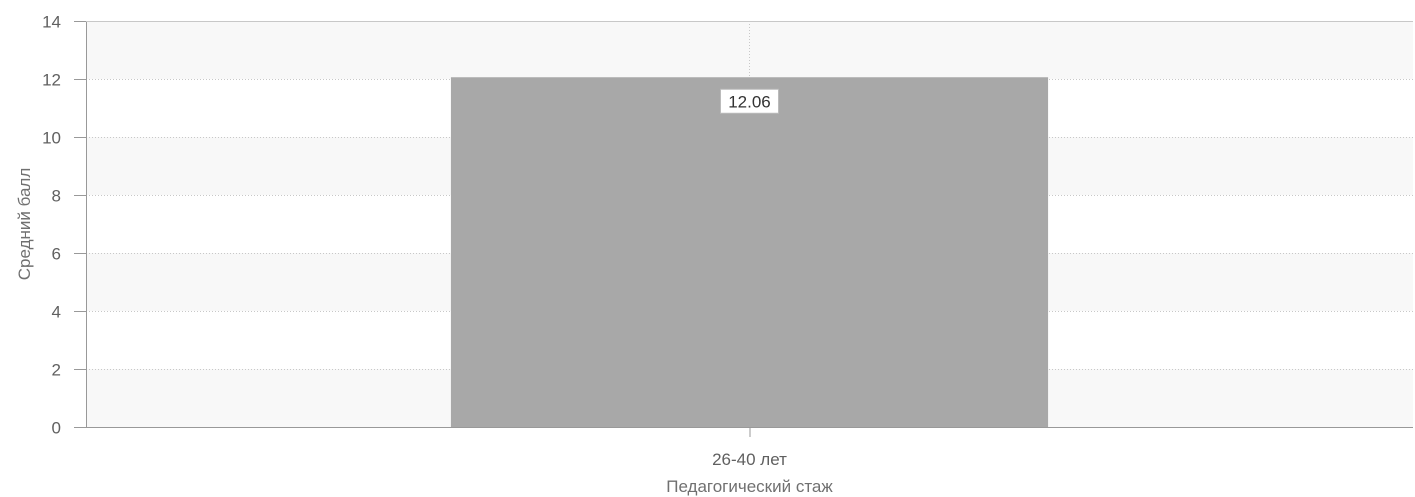 The height and width of the screenshot is (497, 1415). I want to click on y-tick-label: 4, so click(56, 312).